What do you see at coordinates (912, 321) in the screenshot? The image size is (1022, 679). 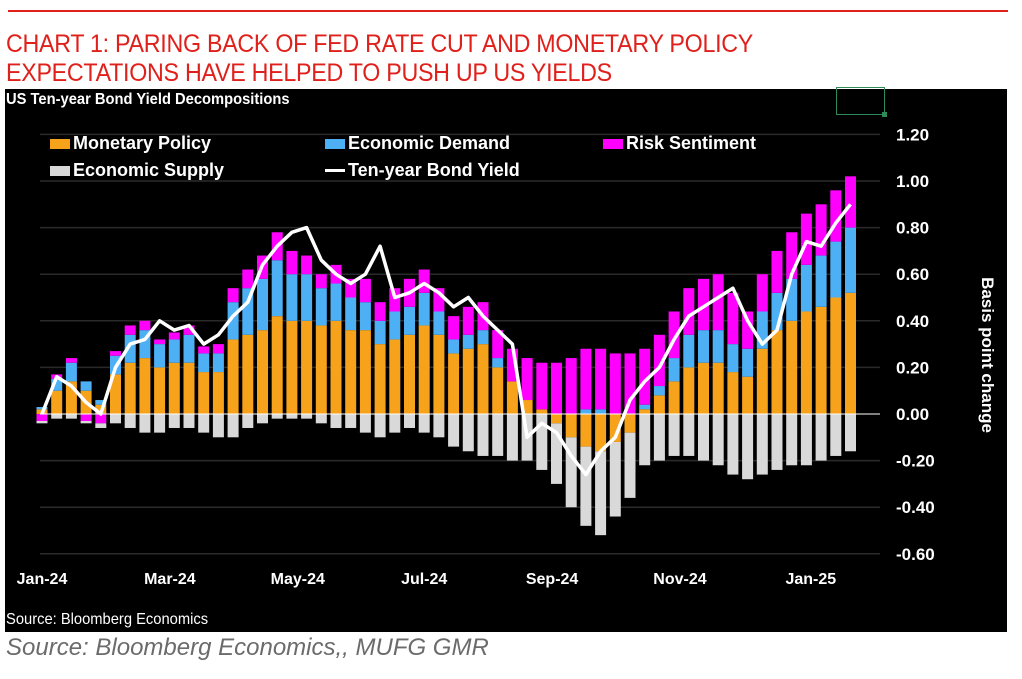 I see `y-tick-label: 0.40` at bounding box center [912, 321].